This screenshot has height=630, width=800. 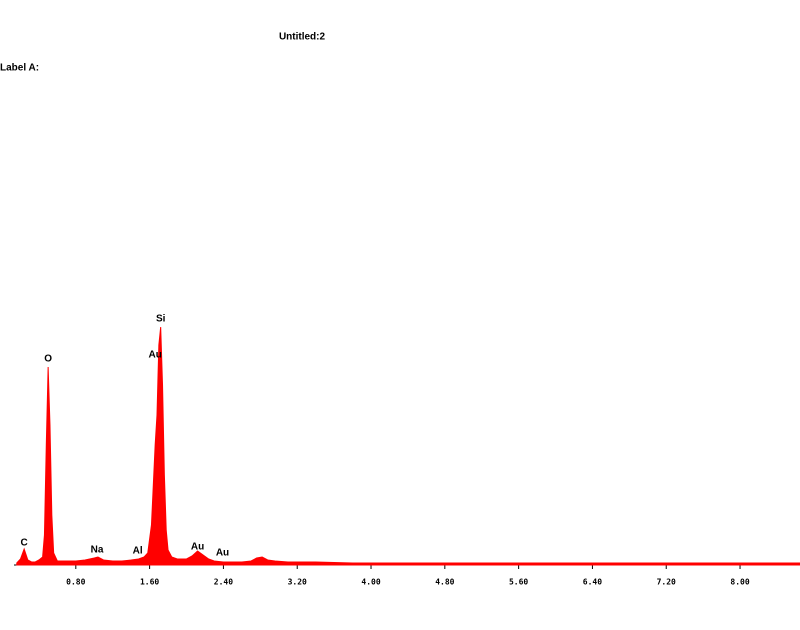 What do you see at coordinates (739, 582) in the screenshot?
I see `x-tick-label: 8.00` at bounding box center [739, 582].